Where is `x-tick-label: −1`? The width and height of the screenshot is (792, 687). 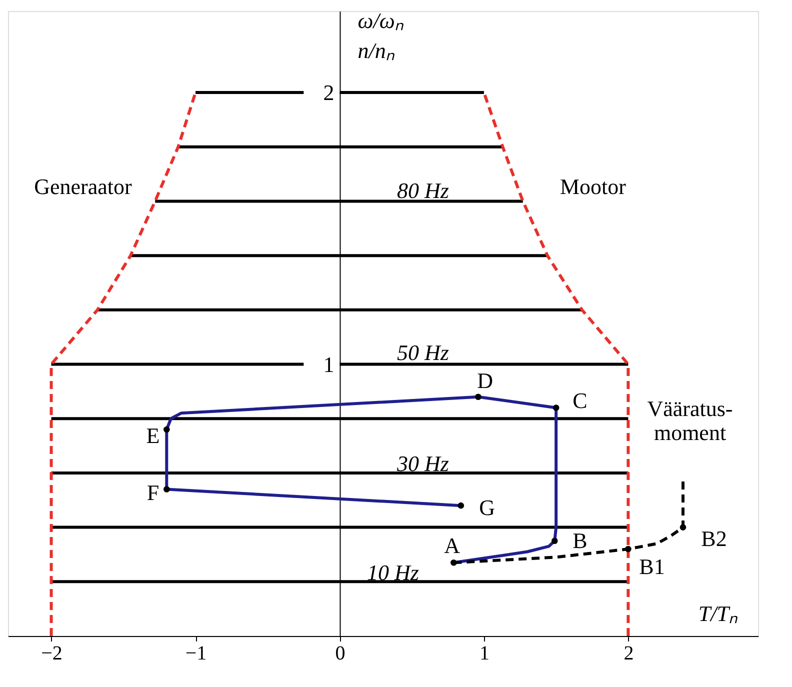 x-tick-label: −1 is located at coordinates (196, 653).